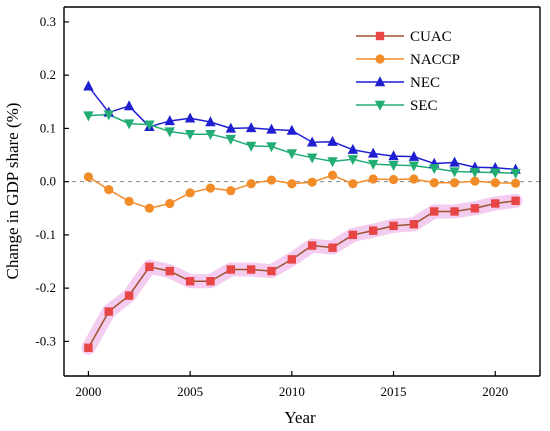 Image resolution: width=550 pixels, height=431 pixels. I want to click on sec-point-2001, so click(108, 115).